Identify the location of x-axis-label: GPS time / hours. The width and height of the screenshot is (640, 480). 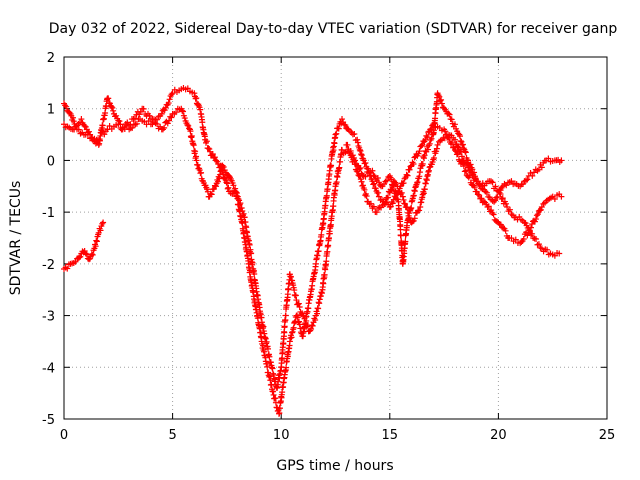
(334, 466).